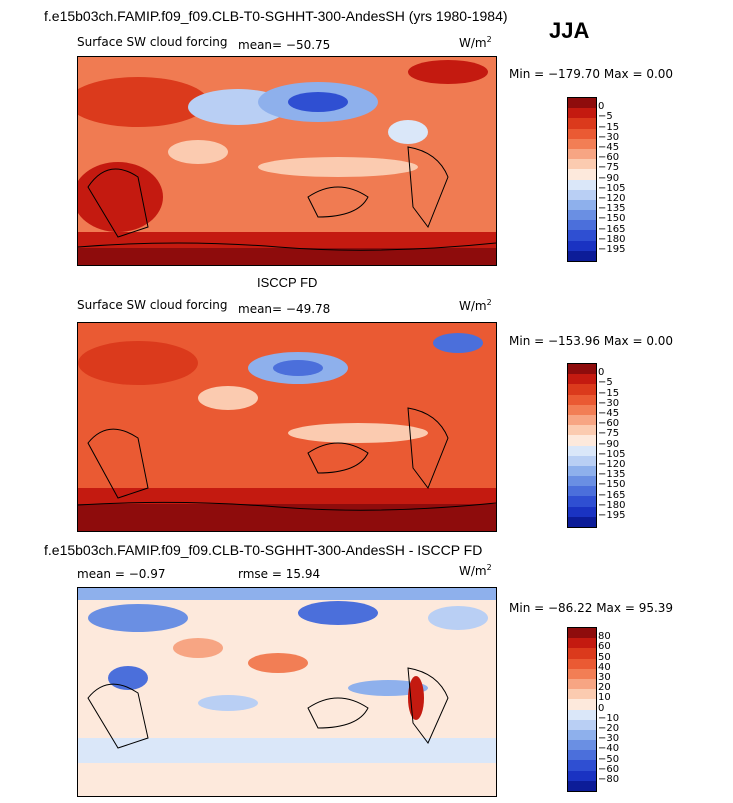  I want to click on panel1-units: W/m2, so click(475, 42).